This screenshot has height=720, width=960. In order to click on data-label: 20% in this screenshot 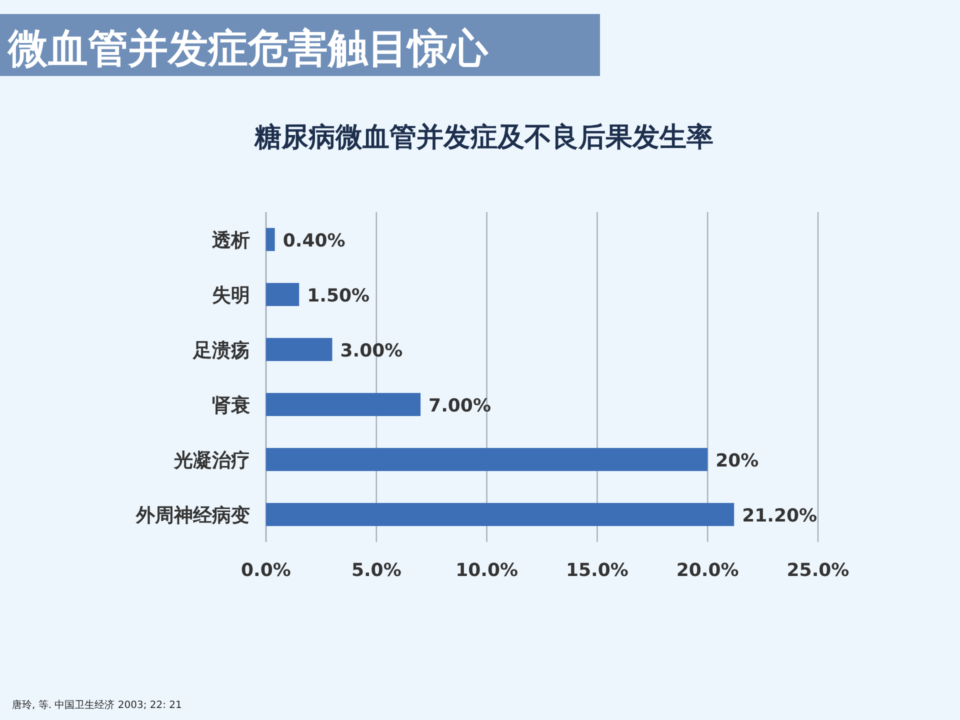, I will do `click(737, 461)`.